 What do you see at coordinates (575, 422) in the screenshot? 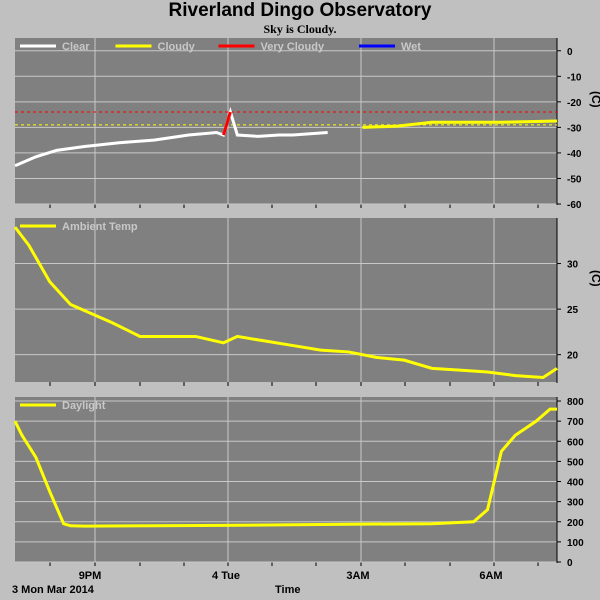
I see `y-tick-label: 700` at bounding box center [575, 422].